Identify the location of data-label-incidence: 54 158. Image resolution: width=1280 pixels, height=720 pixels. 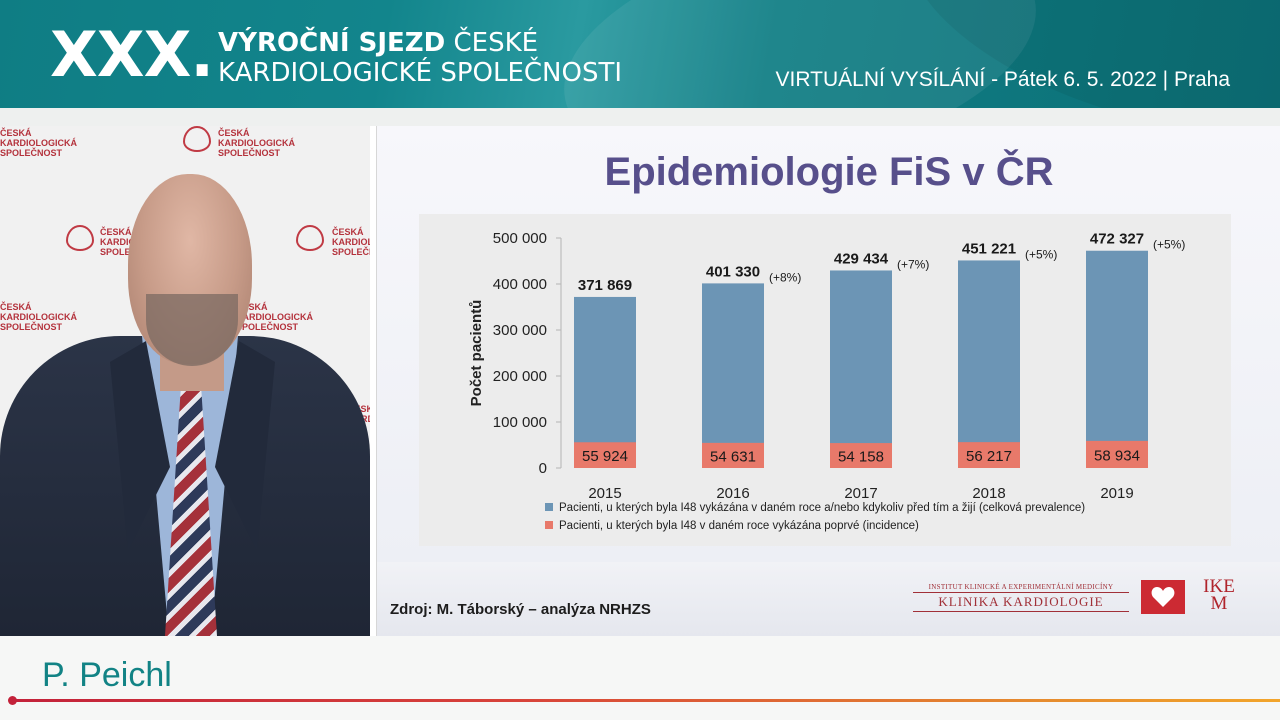
(861, 457).